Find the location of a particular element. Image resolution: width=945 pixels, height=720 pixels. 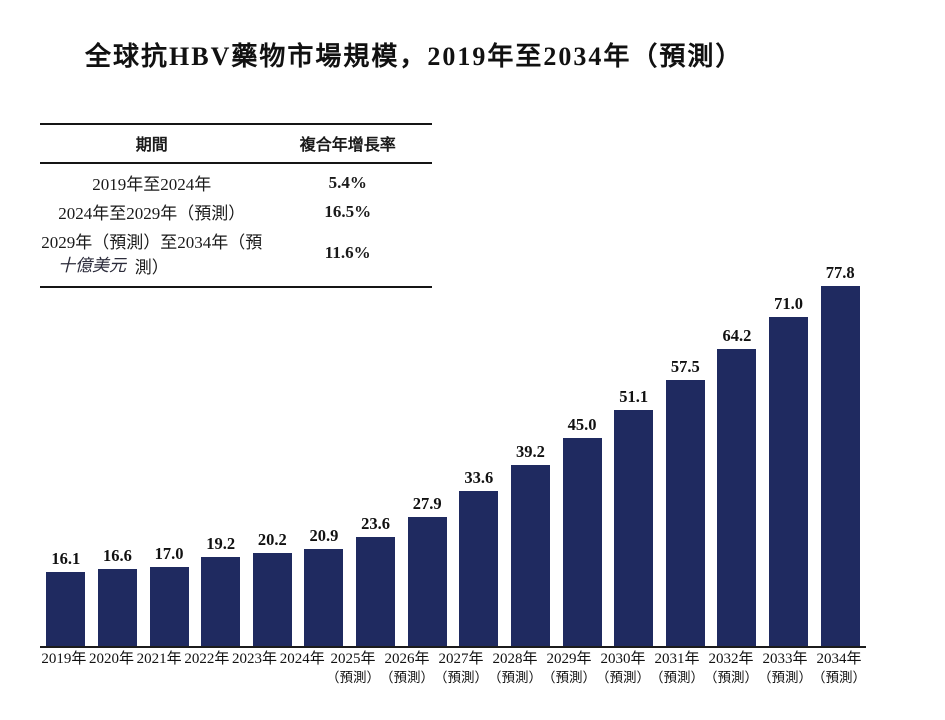

bar-slot: 64.2 is located at coordinates (737, 486).